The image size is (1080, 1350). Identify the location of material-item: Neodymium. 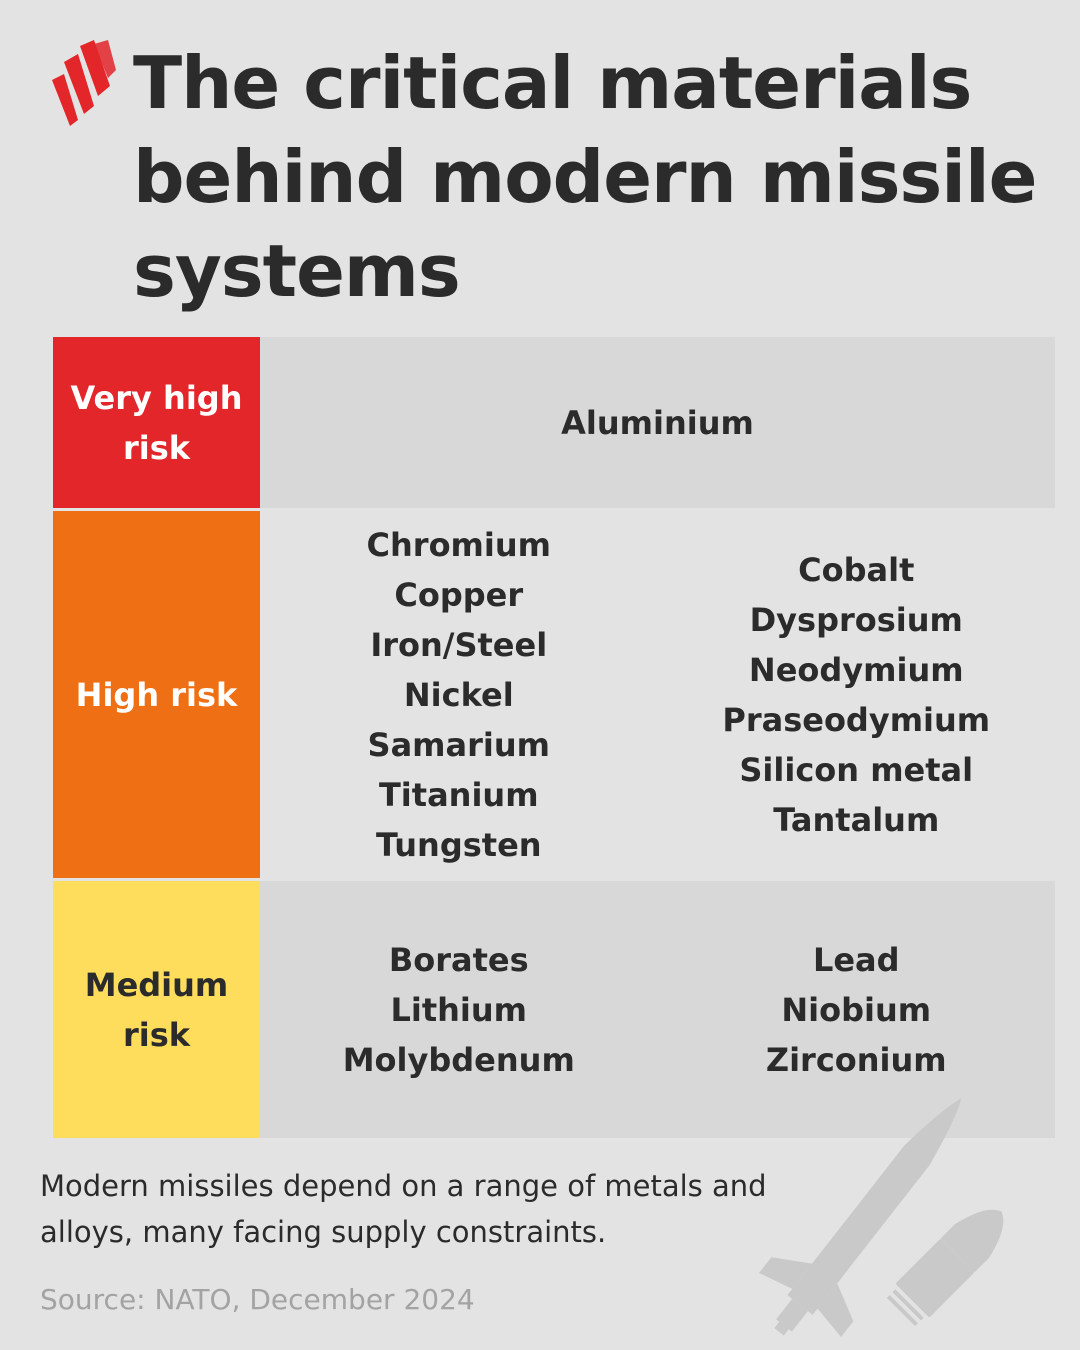
(856, 669).